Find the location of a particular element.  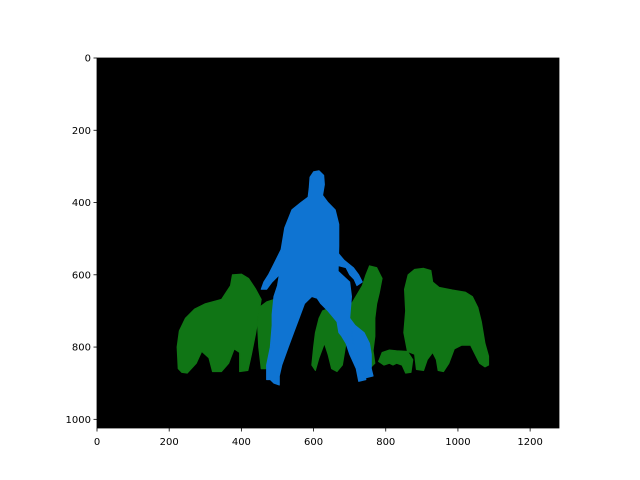

x-tick-label: 200 is located at coordinates (169, 442).